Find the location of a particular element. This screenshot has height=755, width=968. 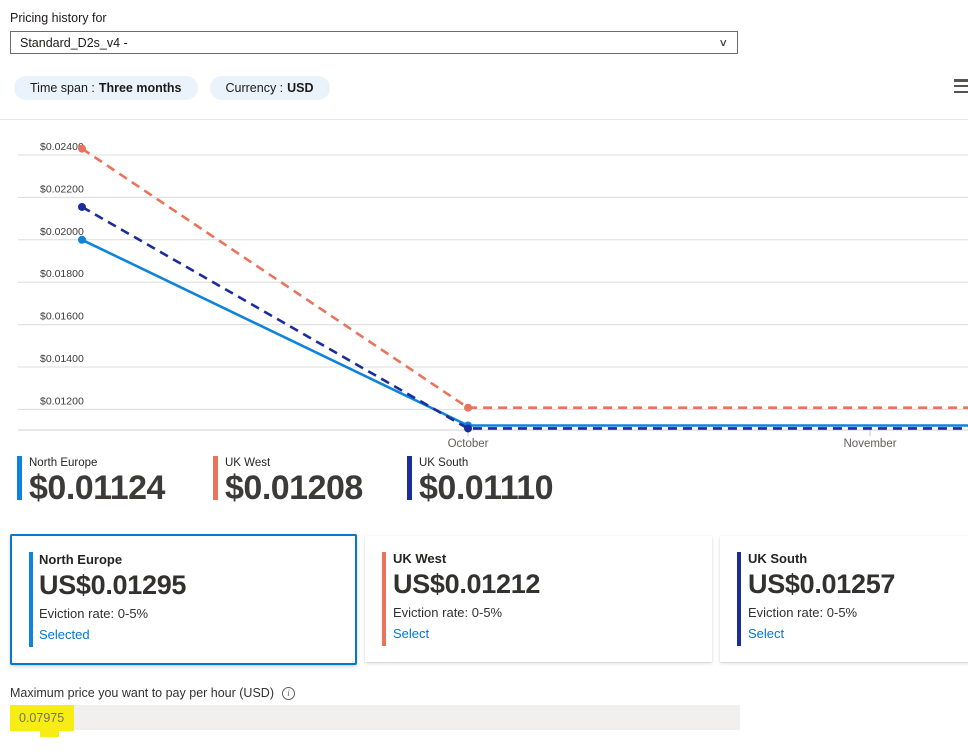

x-axis-tick-label: October is located at coordinates (468, 444).